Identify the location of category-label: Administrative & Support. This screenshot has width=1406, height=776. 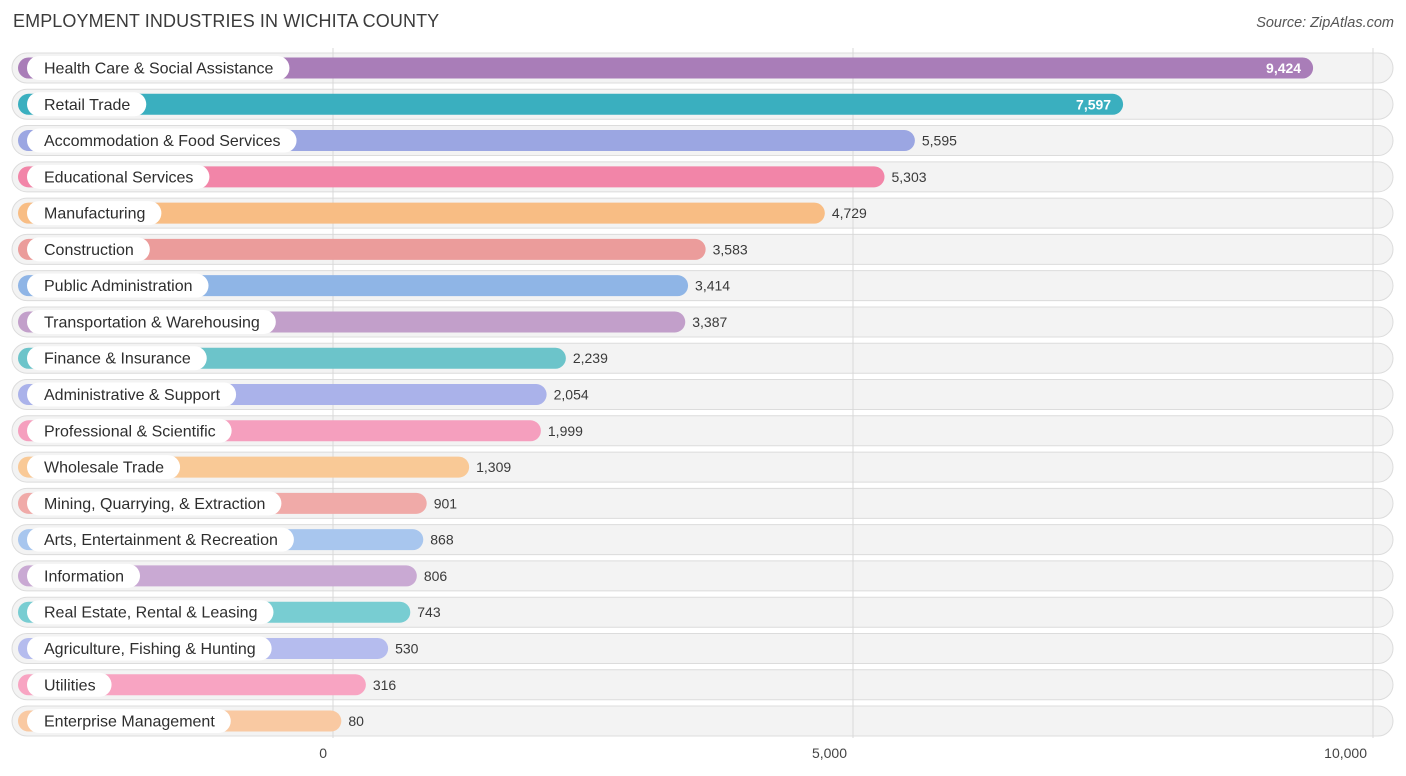
(132, 395).